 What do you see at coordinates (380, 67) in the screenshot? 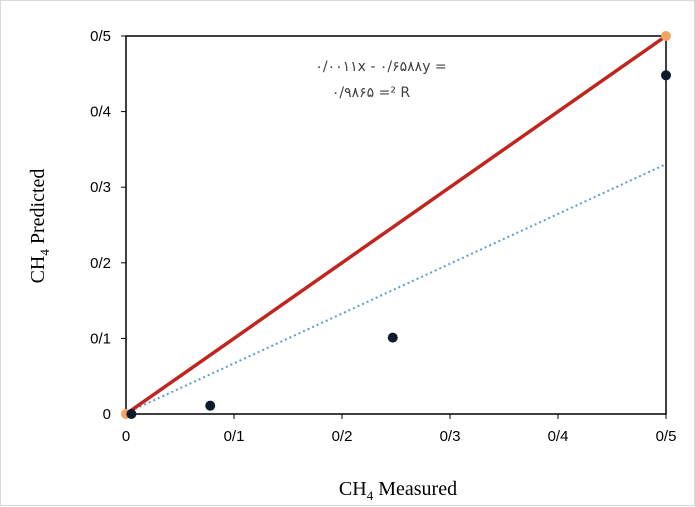
I see `trendline-equation: ۰/۰۰۱۱x - ۰/۶۵۸۸y =` at bounding box center [380, 67].